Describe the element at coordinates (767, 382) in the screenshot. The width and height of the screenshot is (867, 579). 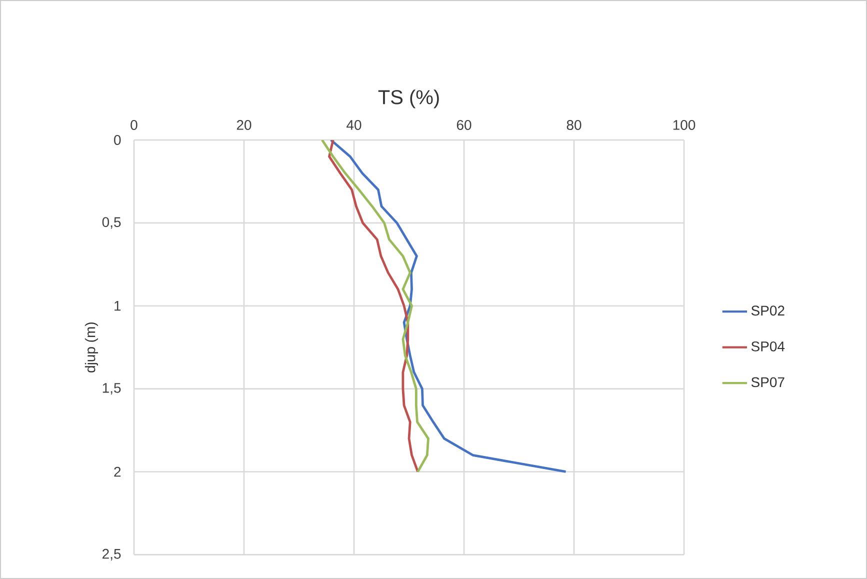
I see `legend-label: SP07` at that location.